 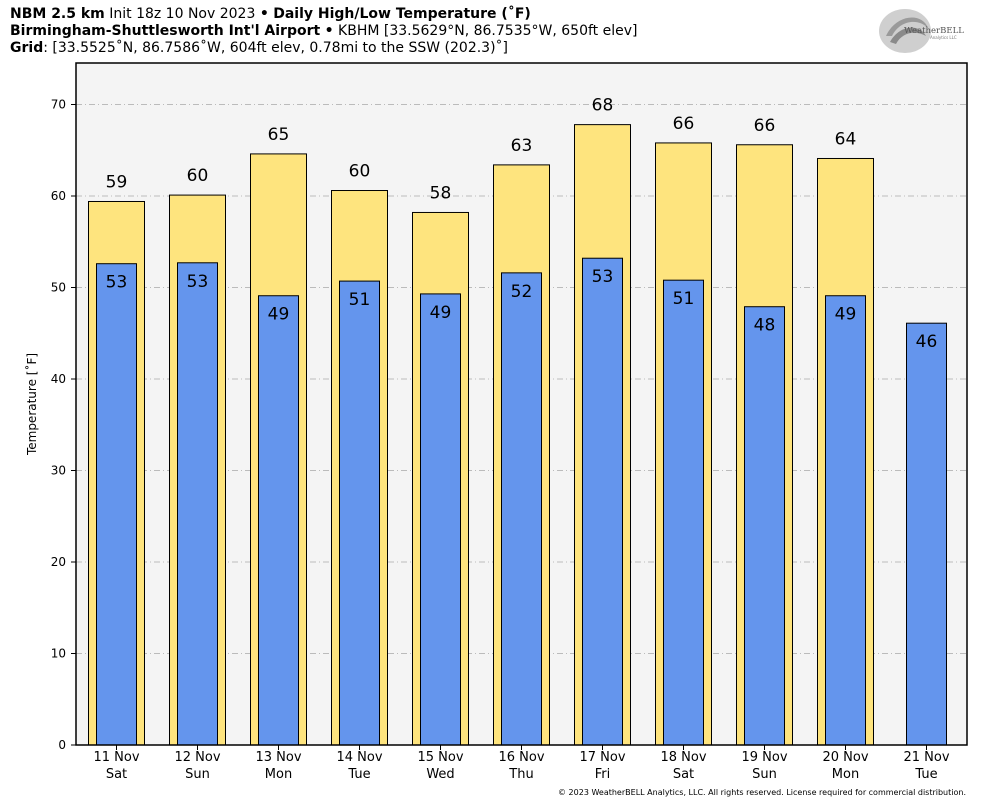 What do you see at coordinates (602, 757) in the screenshot?
I see `x-tick-label-date: 17 Nov` at bounding box center [602, 757].